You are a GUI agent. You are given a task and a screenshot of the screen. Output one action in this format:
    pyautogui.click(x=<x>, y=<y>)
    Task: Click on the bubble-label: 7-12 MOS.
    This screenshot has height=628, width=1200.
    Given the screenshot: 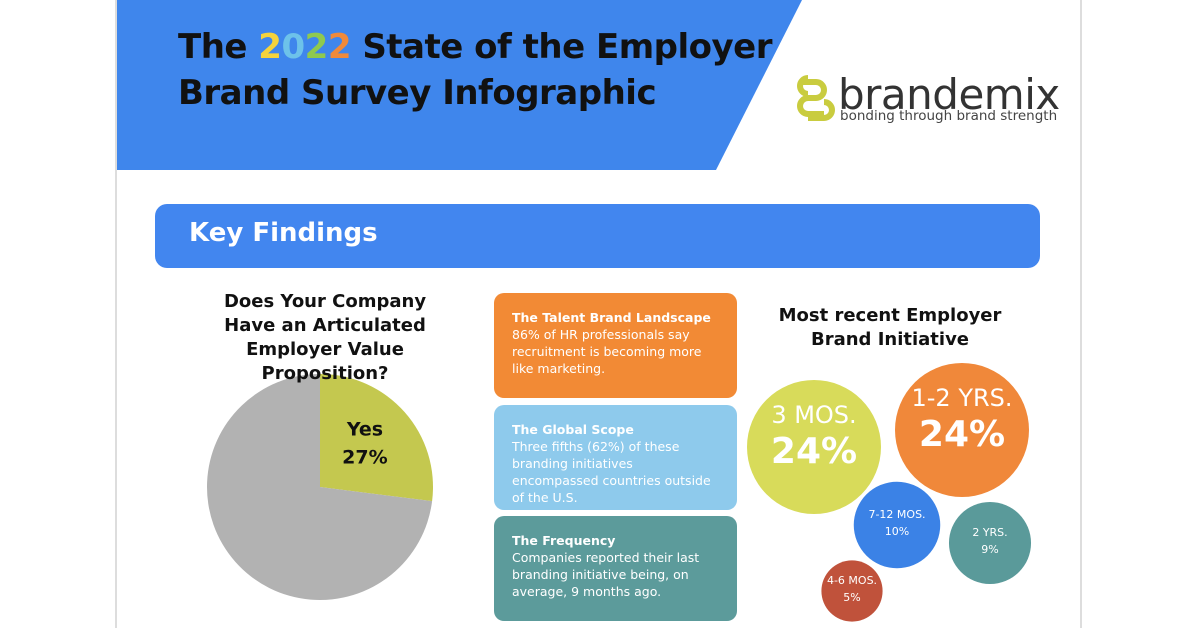 What is the action you would take?
    pyautogui.click(x=896, y=514)
    